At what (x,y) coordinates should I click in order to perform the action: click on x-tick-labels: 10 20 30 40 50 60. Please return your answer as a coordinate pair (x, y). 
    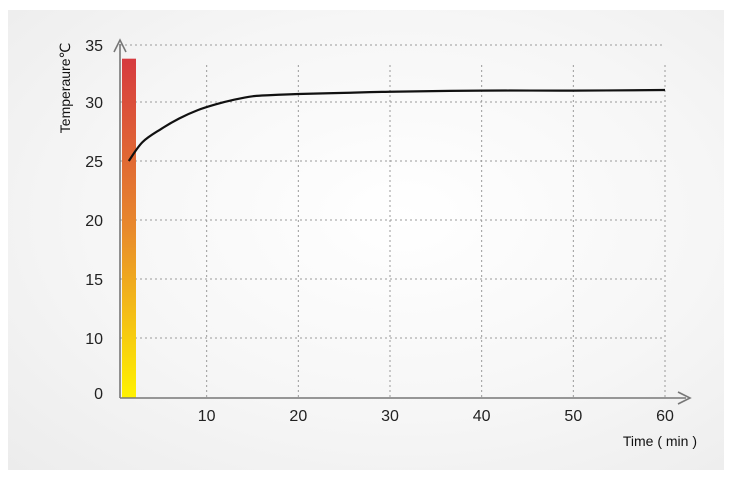
    Looking at the image, I should click on (436, 416).